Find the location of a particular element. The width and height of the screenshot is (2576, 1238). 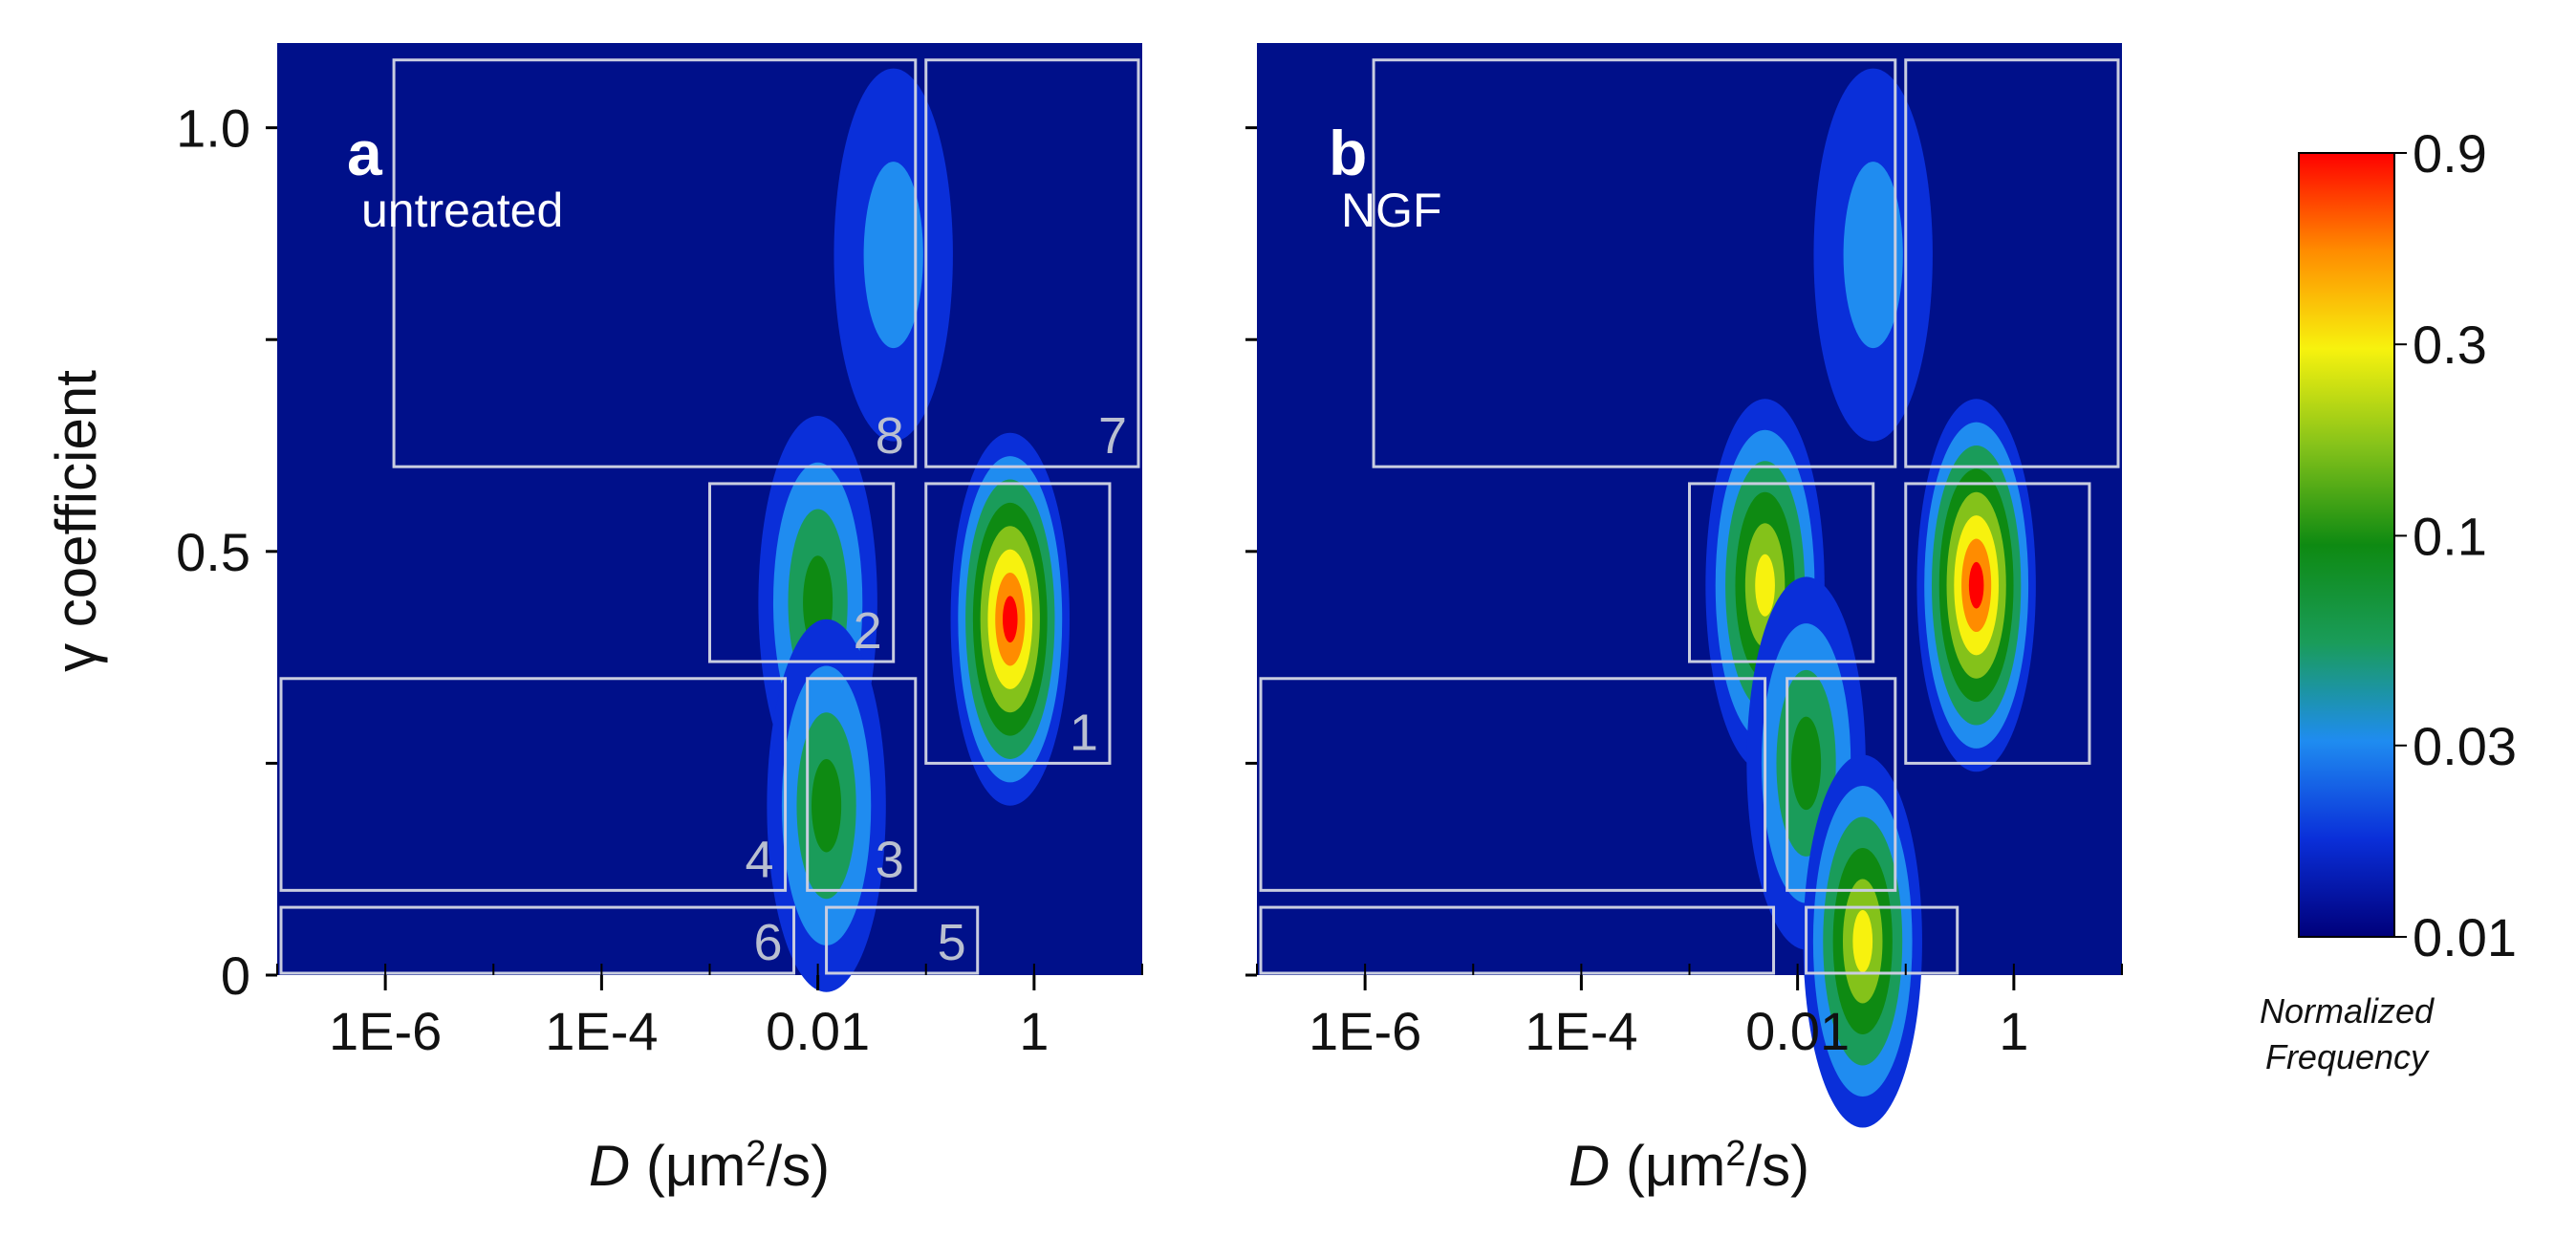

colorbar: 0.01 0.03 0.1 0.3 0.9 Normalized Frequency is located at coordinates (2388, 599).